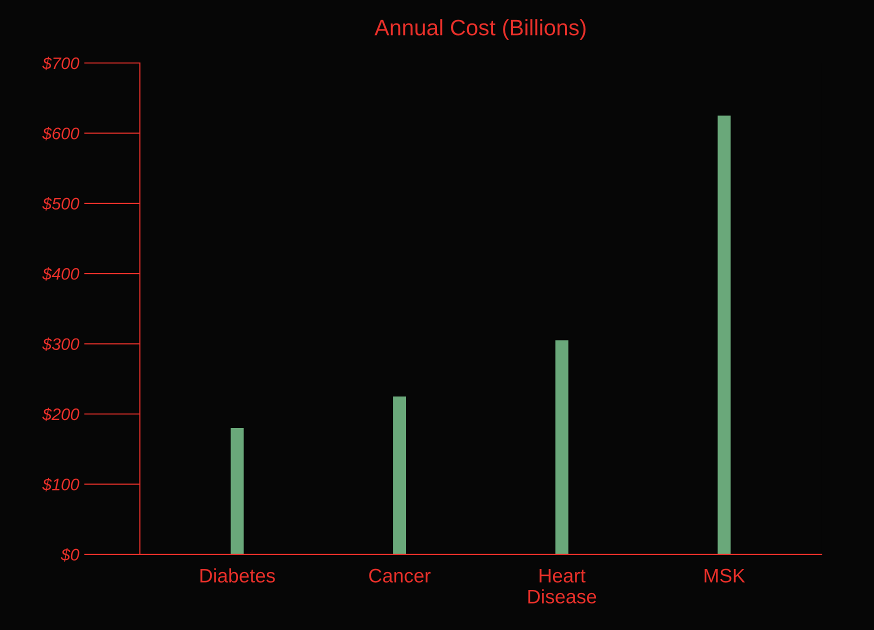 The image size is (874, 630). Describe the element at coordinates (237, 575) in the screenshot. I see `x-tick-label: Diabetes` at that location.